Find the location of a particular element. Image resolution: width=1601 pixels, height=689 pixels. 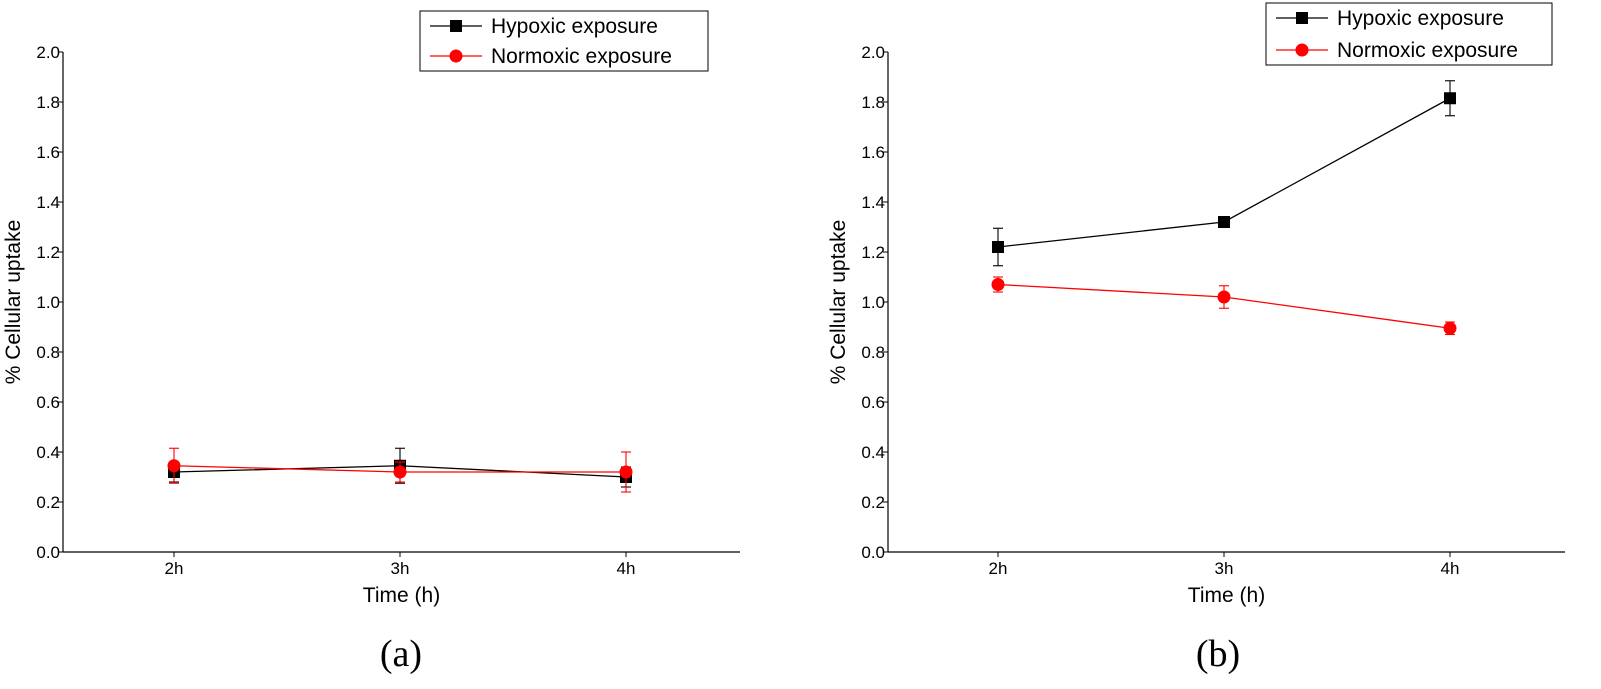

panel-label: (a) is located at coordinates (401, 654).